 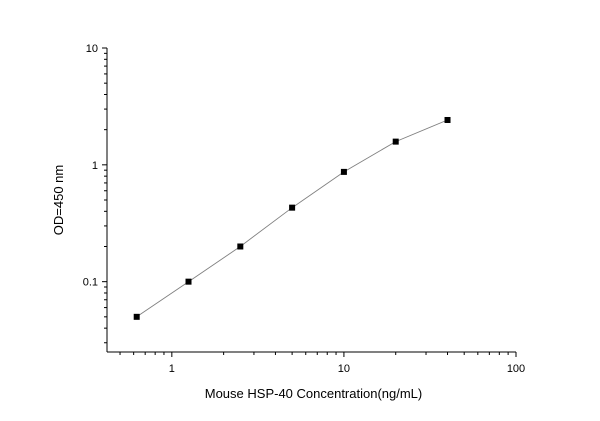 I want to click on y-axis-ticks: 0.1 1 10, so click(x=95, y=193).